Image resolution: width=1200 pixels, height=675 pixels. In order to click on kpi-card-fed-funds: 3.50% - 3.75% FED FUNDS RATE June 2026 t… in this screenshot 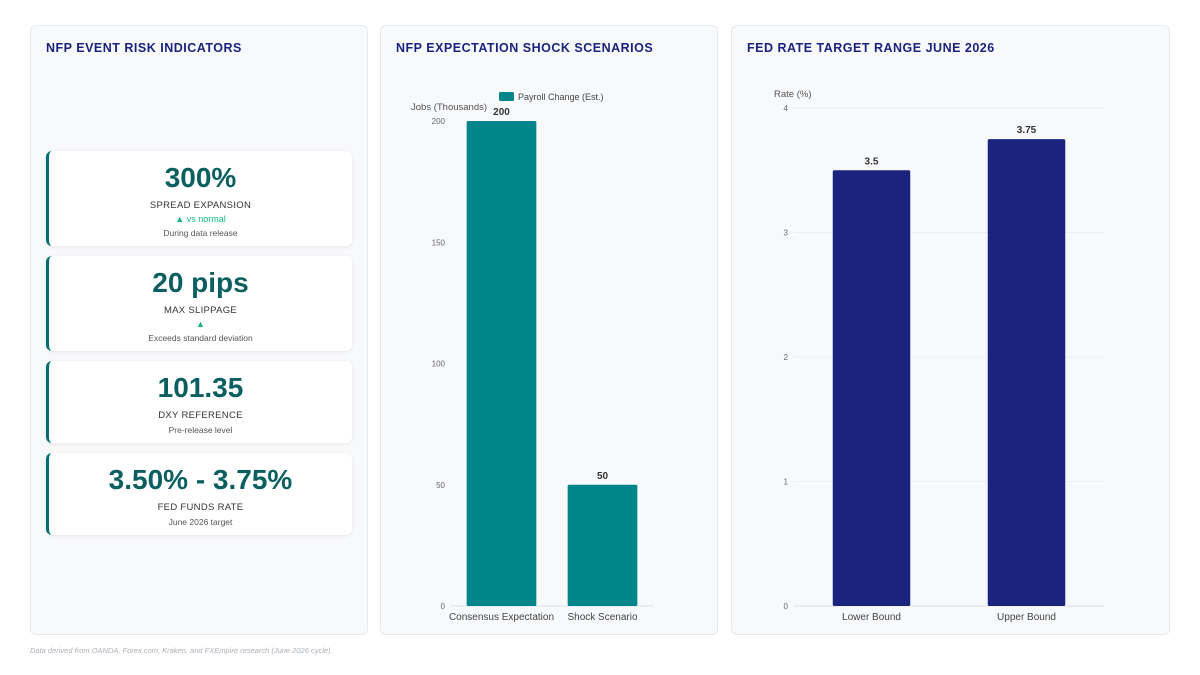, I will do `click(199, 494)`.